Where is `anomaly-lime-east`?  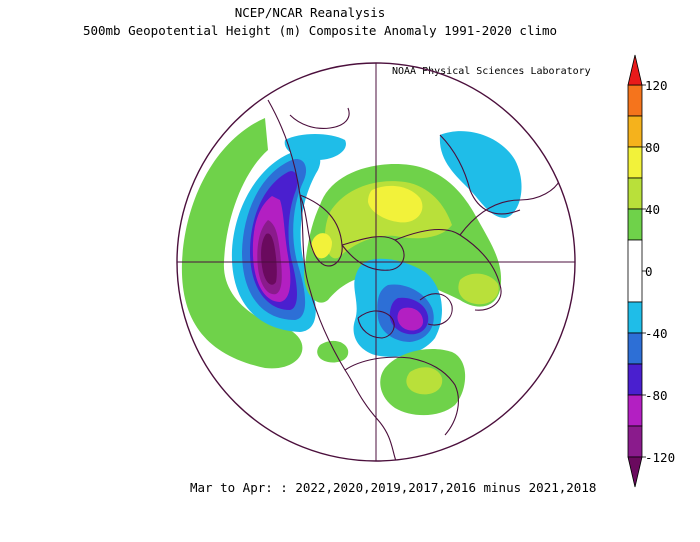 anomaly-lime-east is located at coordinates (478, 289).